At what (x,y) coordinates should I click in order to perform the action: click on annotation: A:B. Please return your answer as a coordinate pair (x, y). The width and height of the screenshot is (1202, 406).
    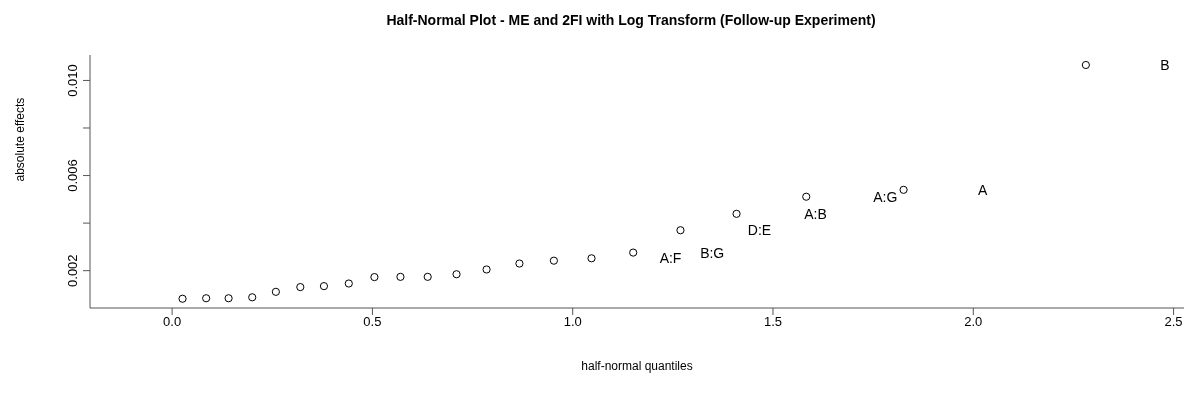
    Looking at the image, I should click on (815, 213).